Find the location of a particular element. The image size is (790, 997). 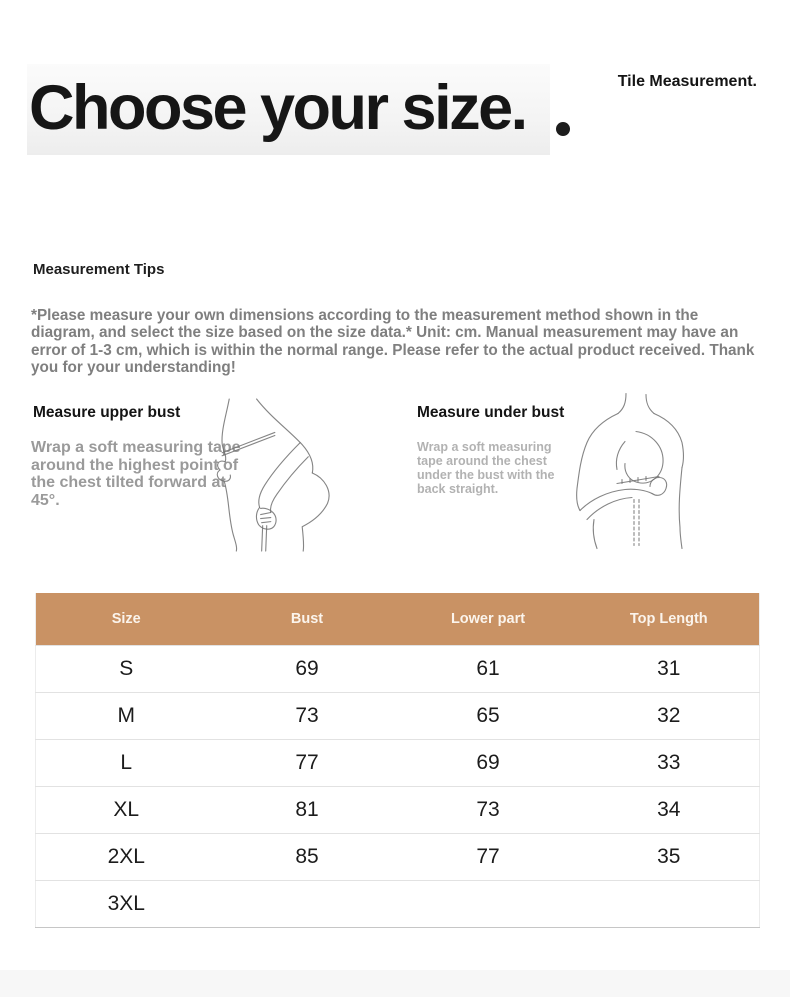

cell-size: XL is located at coordinates (126, 809).